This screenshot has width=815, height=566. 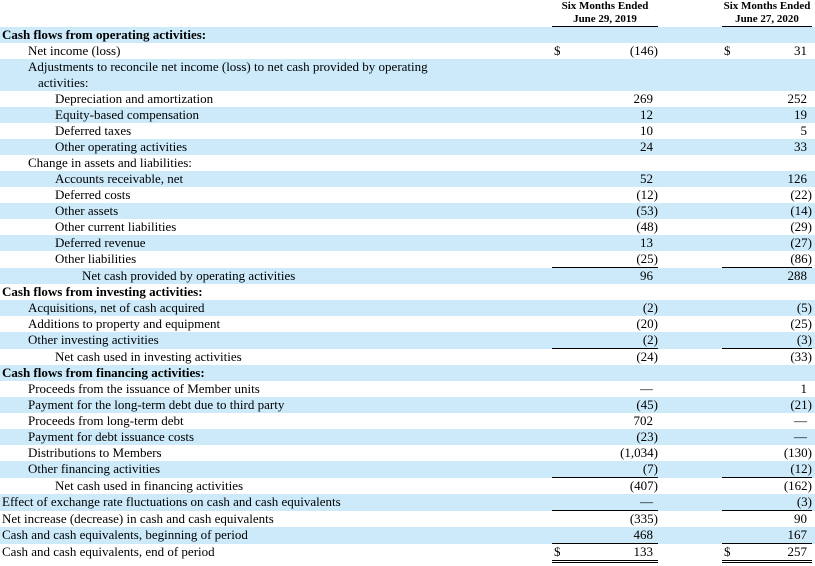 I want to click on table-row: Cash flows from operating activities:, so click(x=407, y=35).